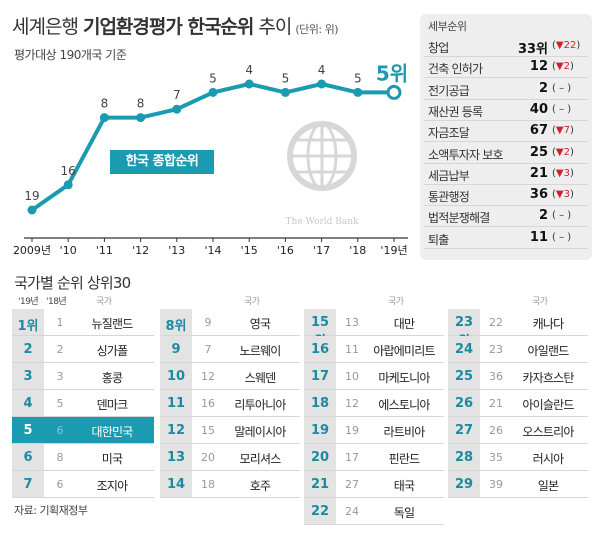 The width and height of the screenshot is (600, 536). I want to click on detail-category: 통관행정, so click(449, 197).